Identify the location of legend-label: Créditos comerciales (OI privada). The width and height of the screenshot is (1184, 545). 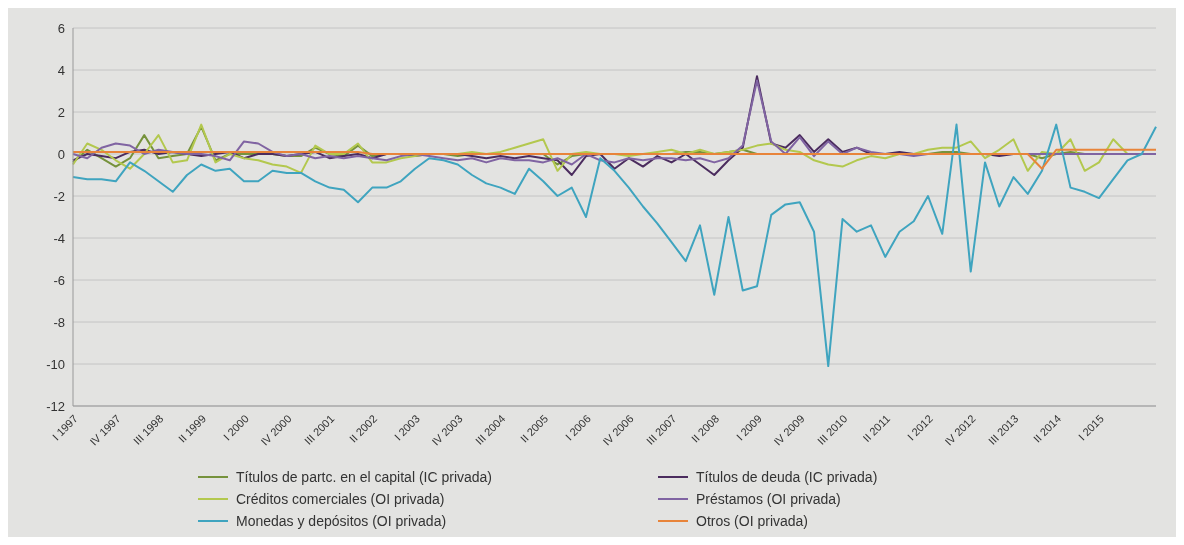
(340, 499).